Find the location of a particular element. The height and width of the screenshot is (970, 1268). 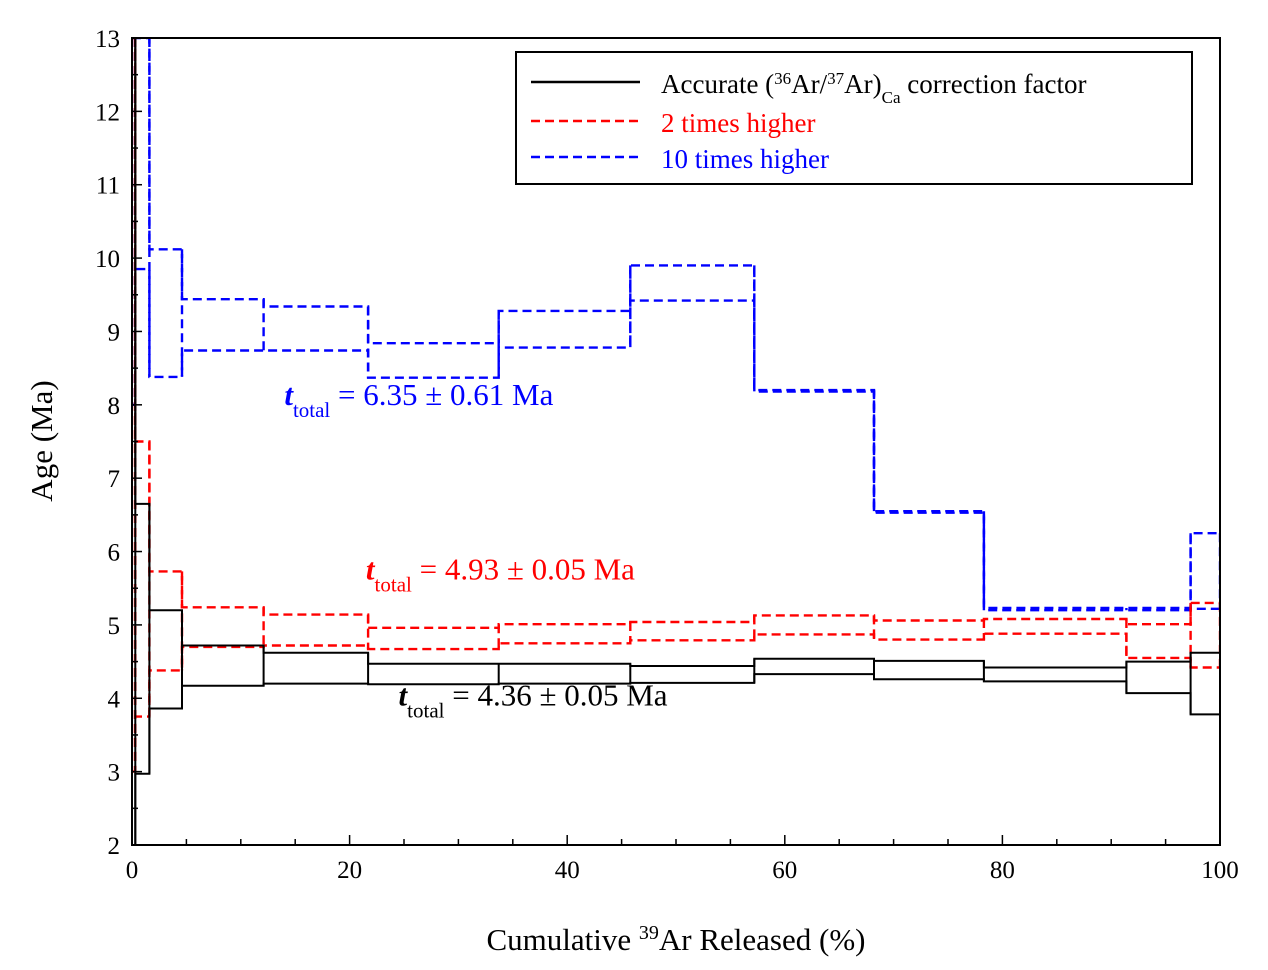

total-age-label-two_times: ttotal = 4.93 ± 0.05 Ma is located at coordinates (500, 573).